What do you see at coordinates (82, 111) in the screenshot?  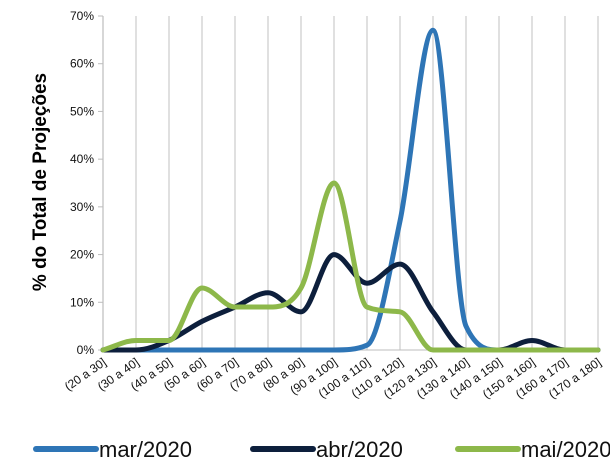 I see `y-tick-label: 50%` at bounding box center [82, 111].